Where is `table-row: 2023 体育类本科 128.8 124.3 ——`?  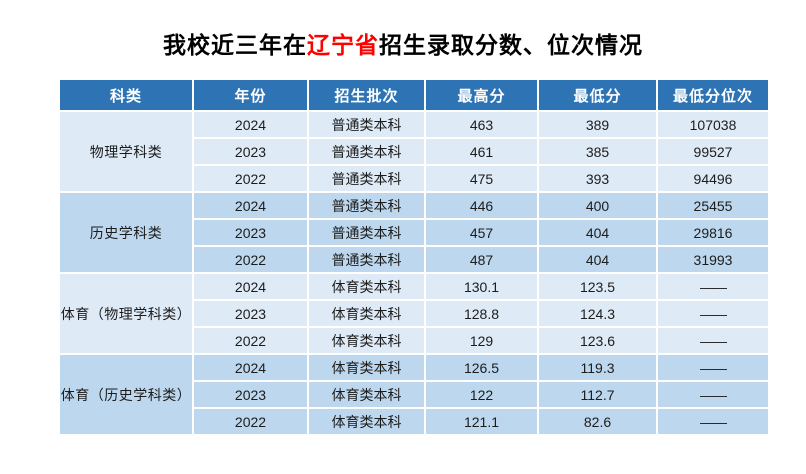
table-row: 2023 体育类本科 128.8 124.3 —— is located at coordinates (414, 313).